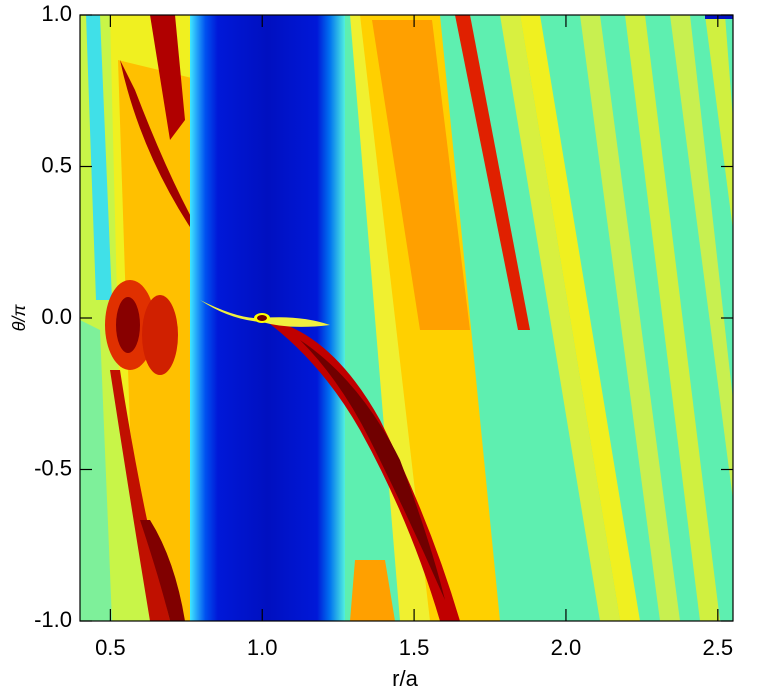  What do you see at coordinates (110, 647) in the screenshot?
I see `x-tick-label: 0.5` at bounding box center [110, 647].